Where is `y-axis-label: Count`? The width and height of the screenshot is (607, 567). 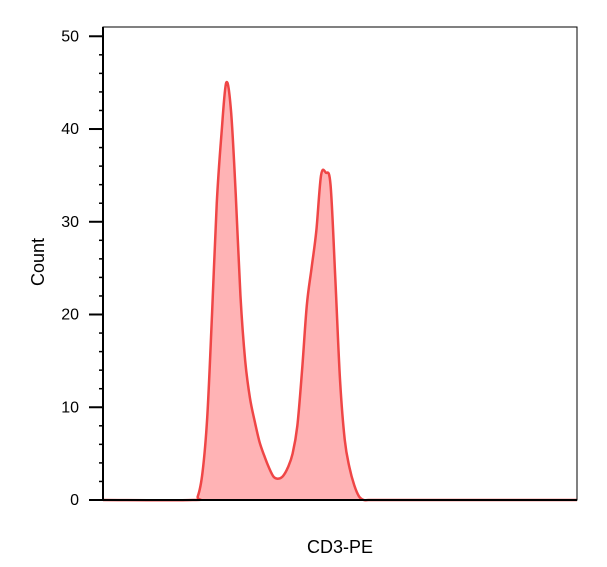 y-axis-label: Count is located at coordinates (38, 262).